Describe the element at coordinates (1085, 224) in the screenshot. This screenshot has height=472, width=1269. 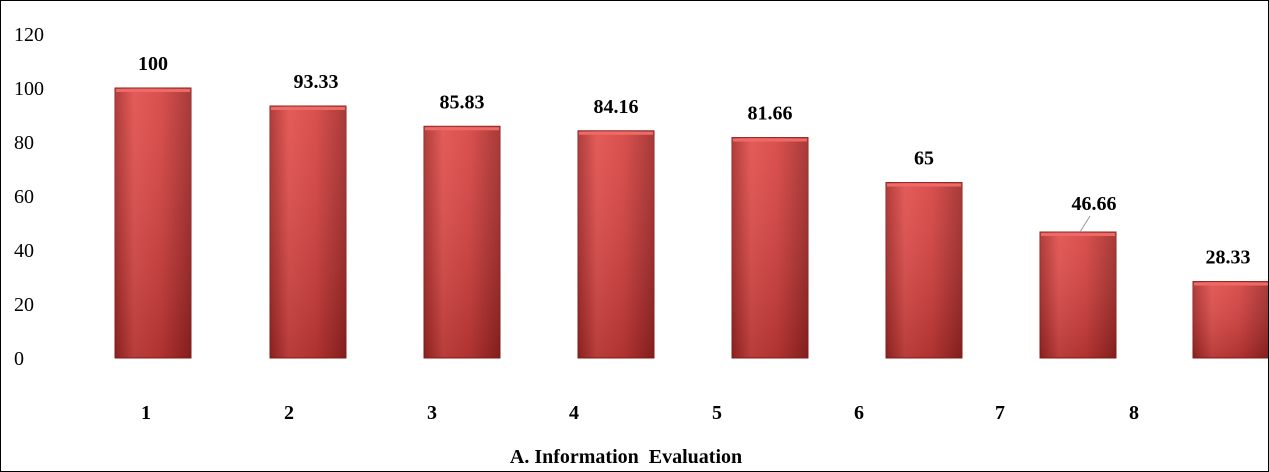
I see `label-leader-line` at that location.